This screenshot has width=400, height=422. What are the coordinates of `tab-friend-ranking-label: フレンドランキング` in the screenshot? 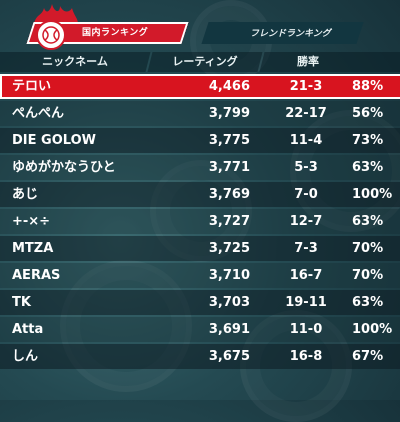 It's located at (290, 34).